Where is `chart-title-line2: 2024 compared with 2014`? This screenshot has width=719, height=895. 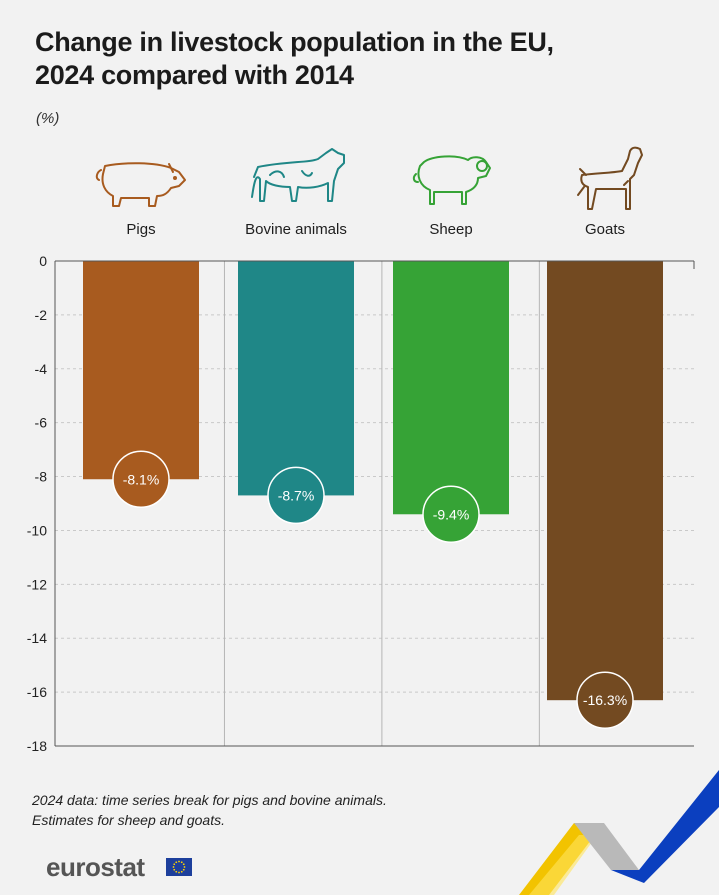 chart-title-line2: 2024 compared with 2014 is located at coordinates (194, 75).